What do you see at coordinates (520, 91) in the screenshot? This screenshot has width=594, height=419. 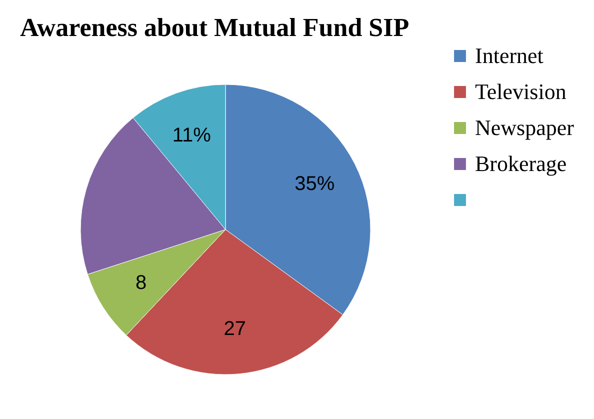 I see `legend-label: Television` at bounding box center [520, 91].